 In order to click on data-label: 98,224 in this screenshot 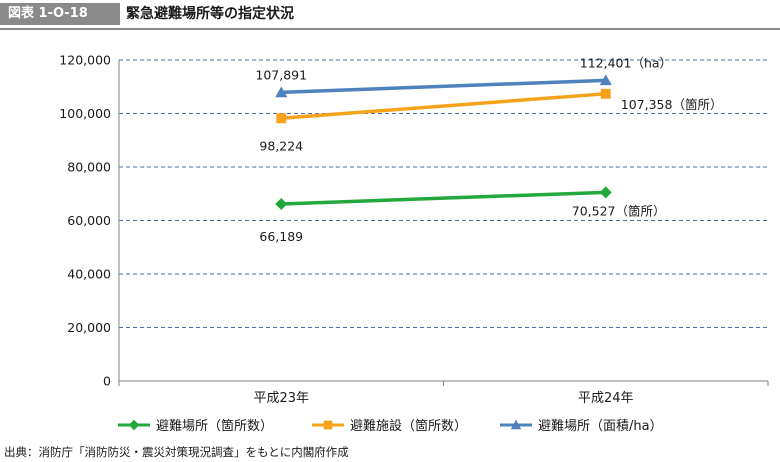, I will do `click(281, 145)`.